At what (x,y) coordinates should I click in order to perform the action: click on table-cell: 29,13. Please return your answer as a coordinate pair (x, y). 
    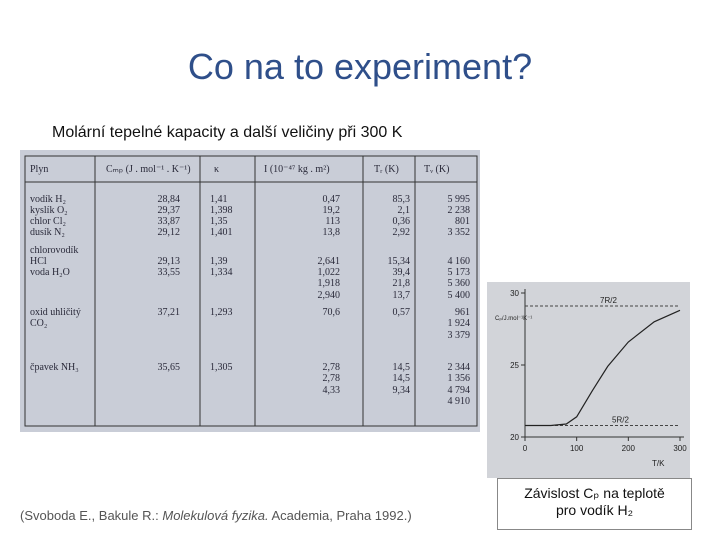
    Looking at the image, I should click on (169, 262).